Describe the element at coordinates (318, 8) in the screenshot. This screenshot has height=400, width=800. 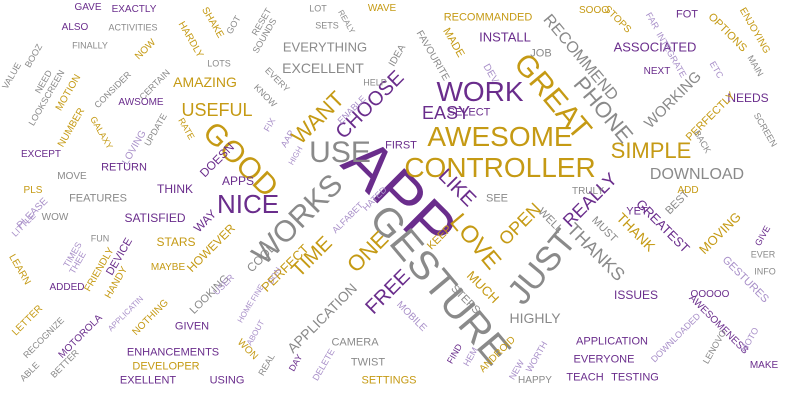
I see `word-lot: LOT` at that location.